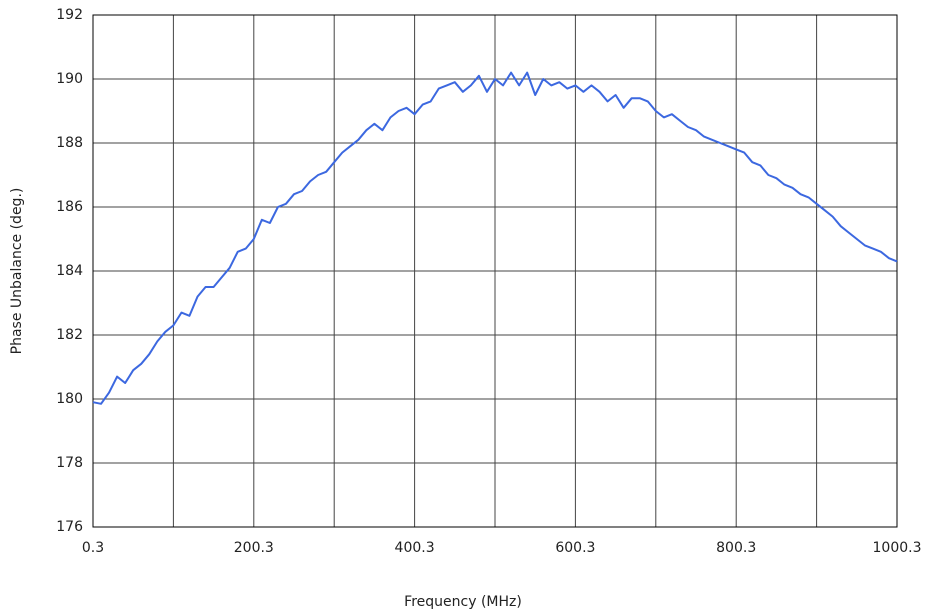 This screenshot has width=933, height=616. What do you see at coordinates (69, 15) in the screenshot?
I see `y-tick-label: 192` at bounding box center [69, 15].